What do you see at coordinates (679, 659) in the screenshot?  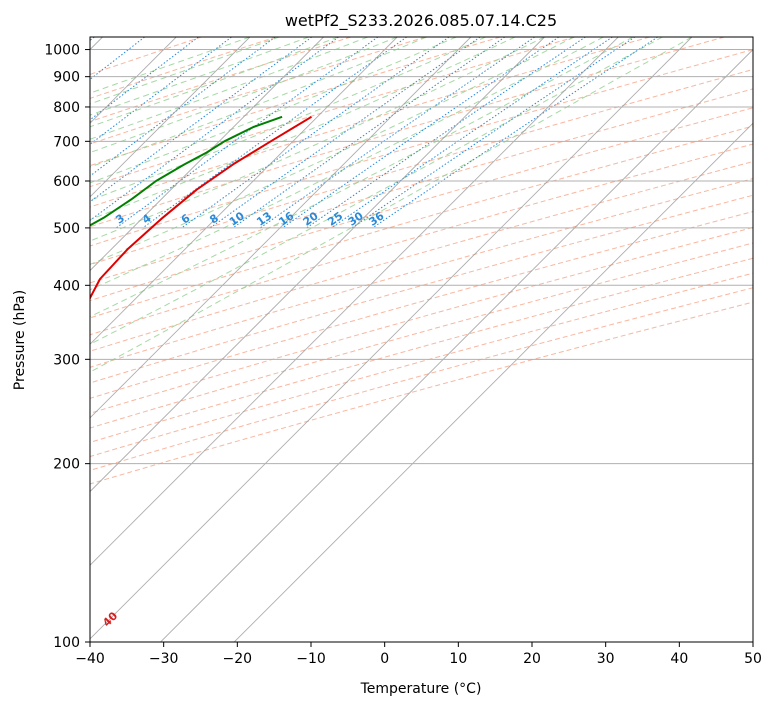 I see `x-tick-label: 40` at bounding box center [679, 659].